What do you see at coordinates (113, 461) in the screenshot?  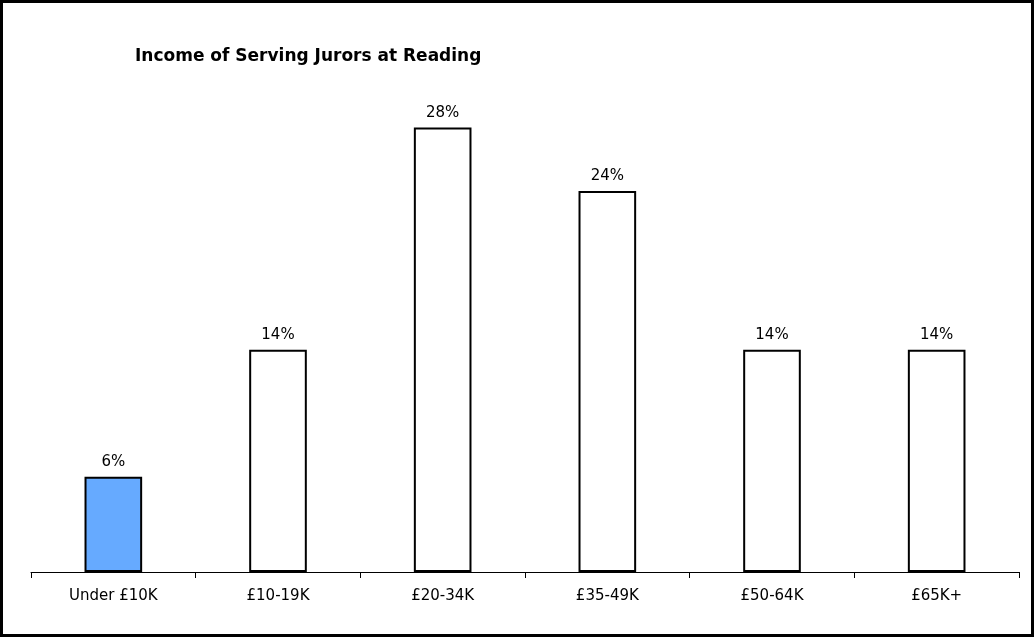 I see `data-label: 6%` at bounding box center [113, 461].